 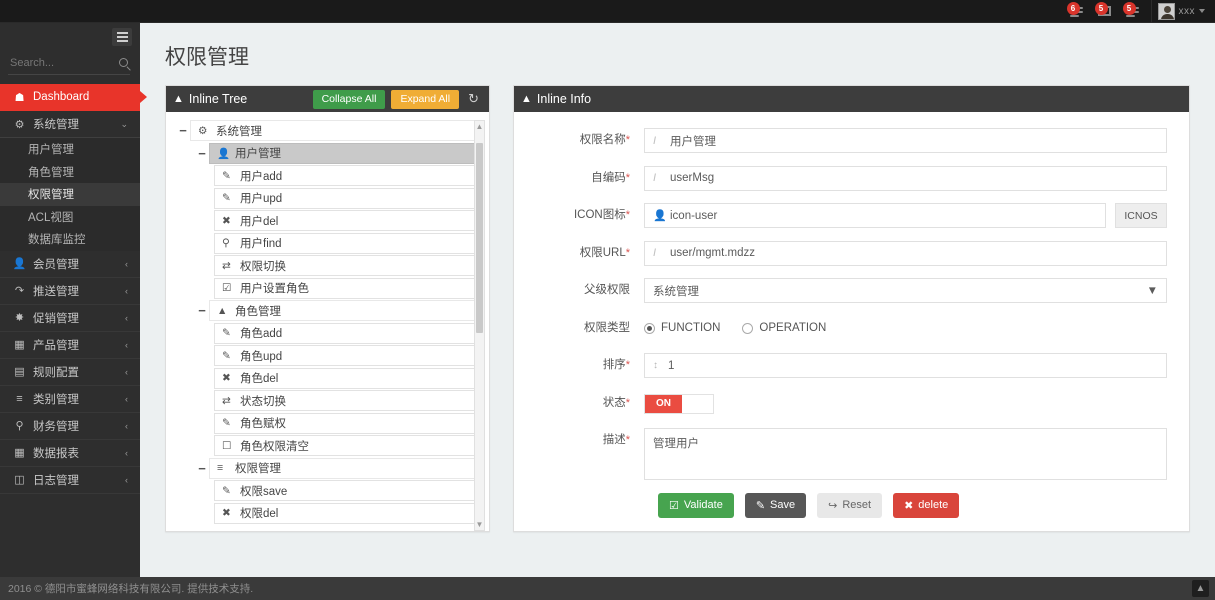 I want to click on code-input-wrap: I, so click(x=905, y=178).